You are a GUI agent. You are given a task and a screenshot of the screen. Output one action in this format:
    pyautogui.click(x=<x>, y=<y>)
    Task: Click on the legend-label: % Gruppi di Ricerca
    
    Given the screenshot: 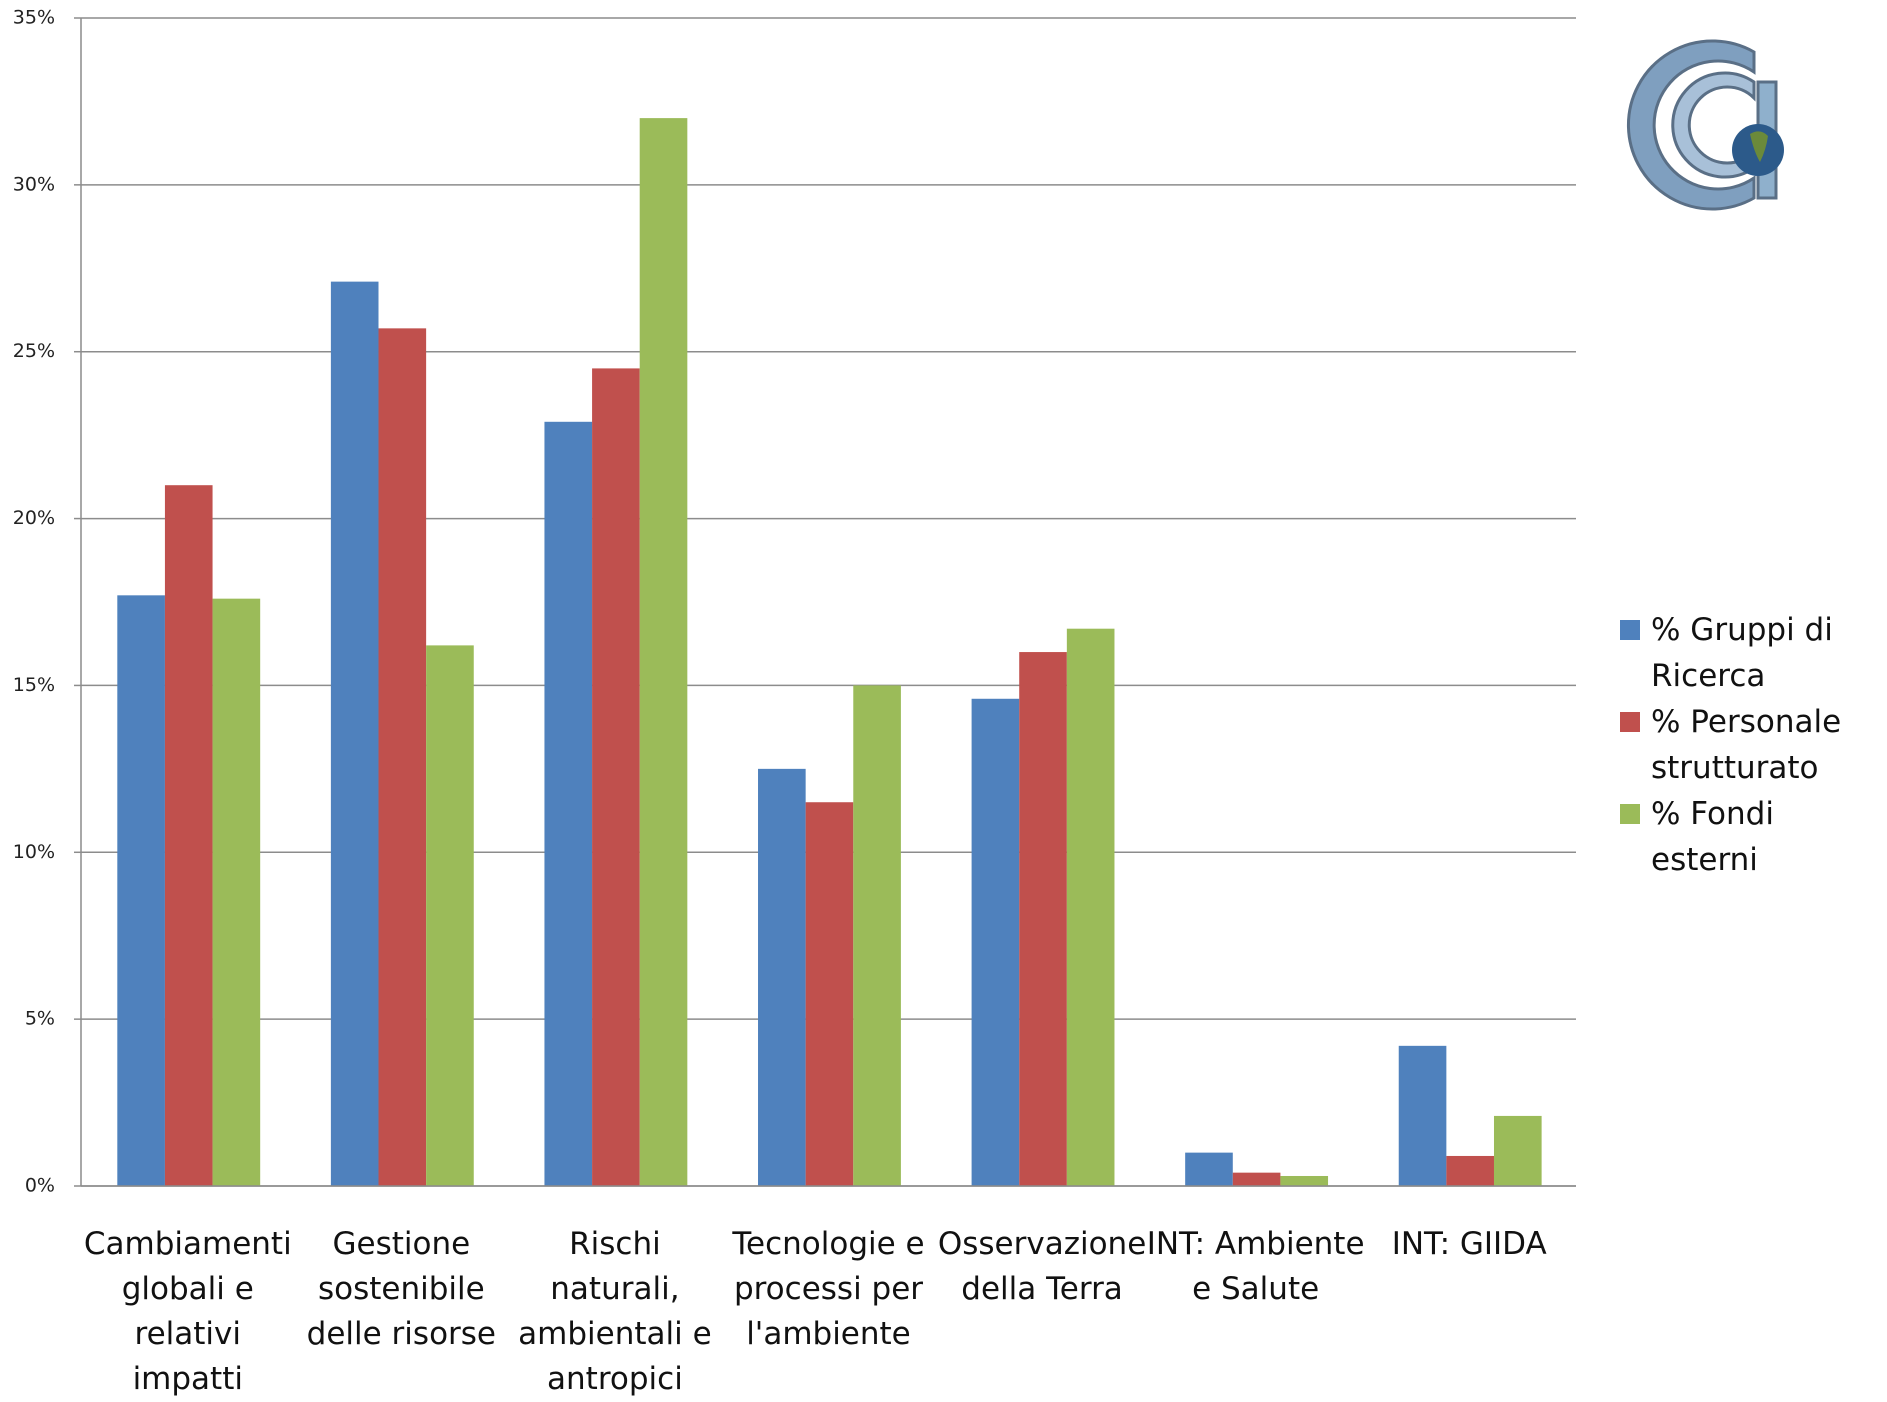 What is the action you would take?
    pyautogui.click(x=1742, y=653)
    